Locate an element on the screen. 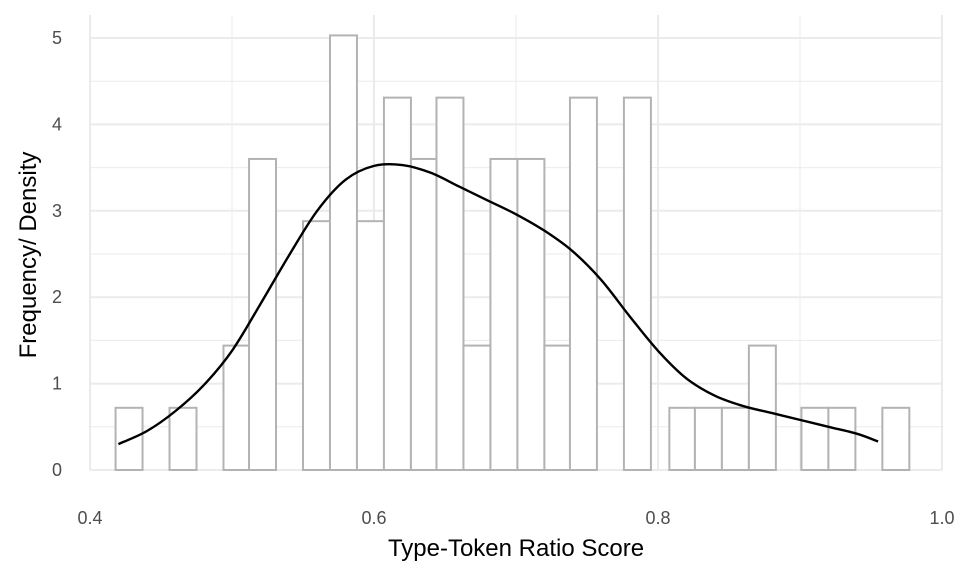  y-axis-ticks: 0 1 2 3 4 5 is located at coordinates (57, 254).